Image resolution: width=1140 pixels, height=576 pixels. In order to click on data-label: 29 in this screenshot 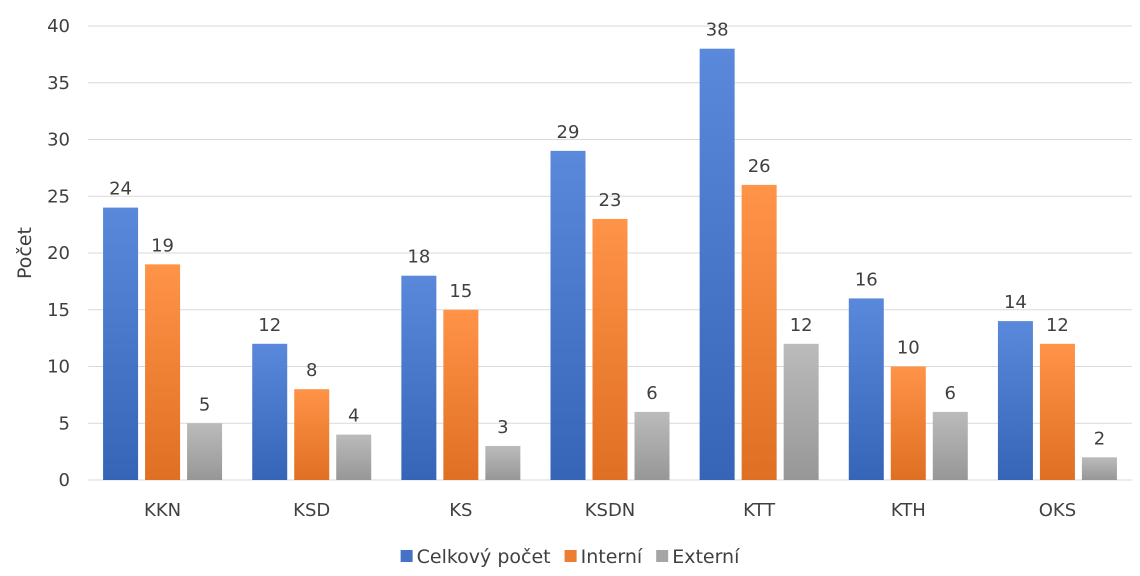, I will do `click(568, 132)`.